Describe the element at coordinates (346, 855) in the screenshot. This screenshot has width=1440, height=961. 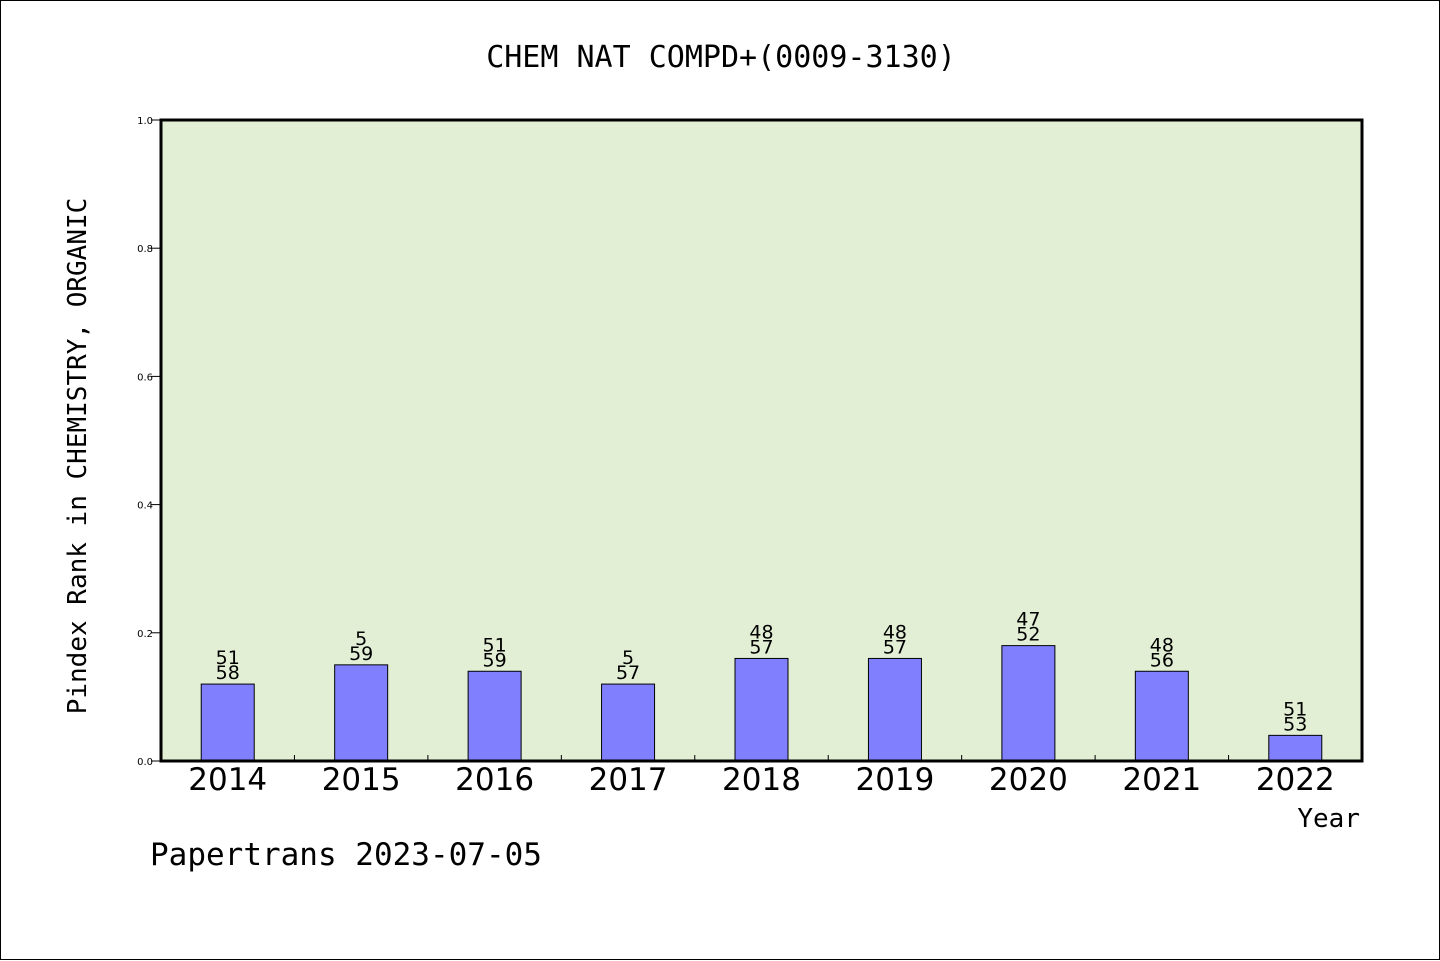
I see `footer-credit: Papertrans 2023-07-05` at that location.